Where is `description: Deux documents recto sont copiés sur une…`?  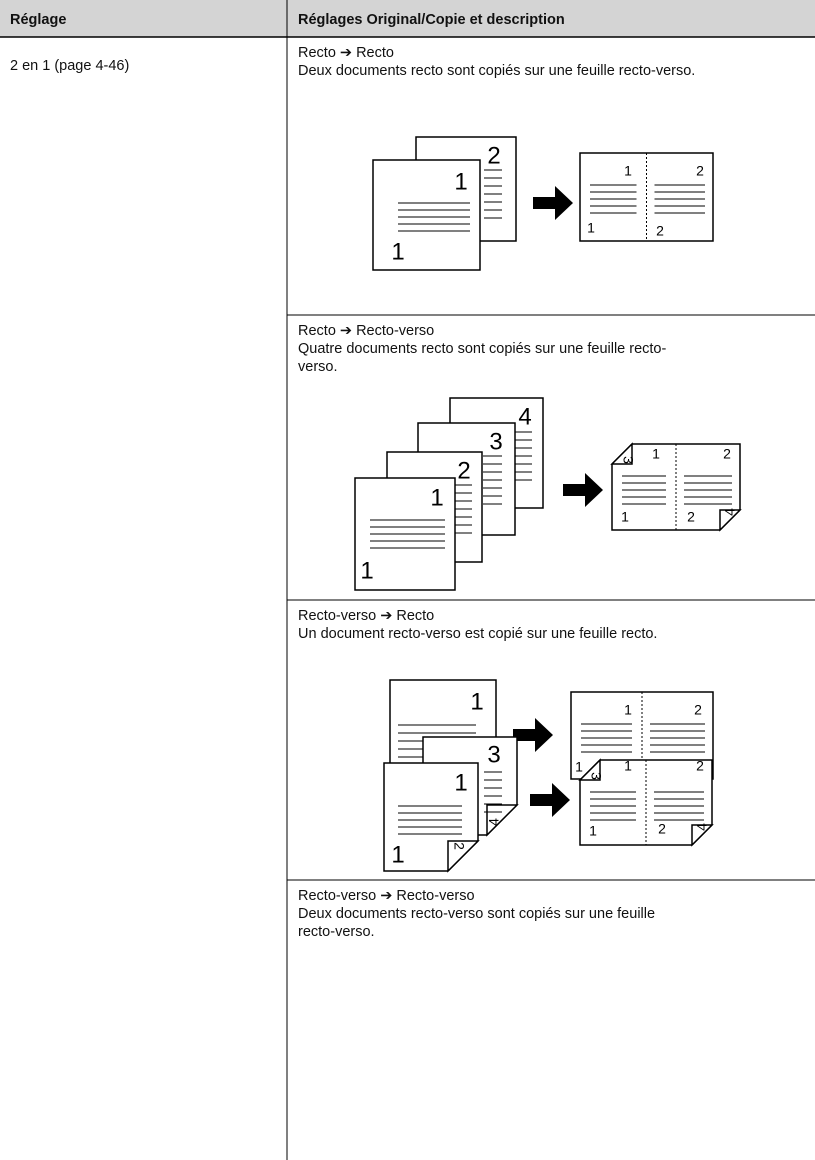
description: Deux documents recto sont copiés sur une… is located at coordinates (496, 71).